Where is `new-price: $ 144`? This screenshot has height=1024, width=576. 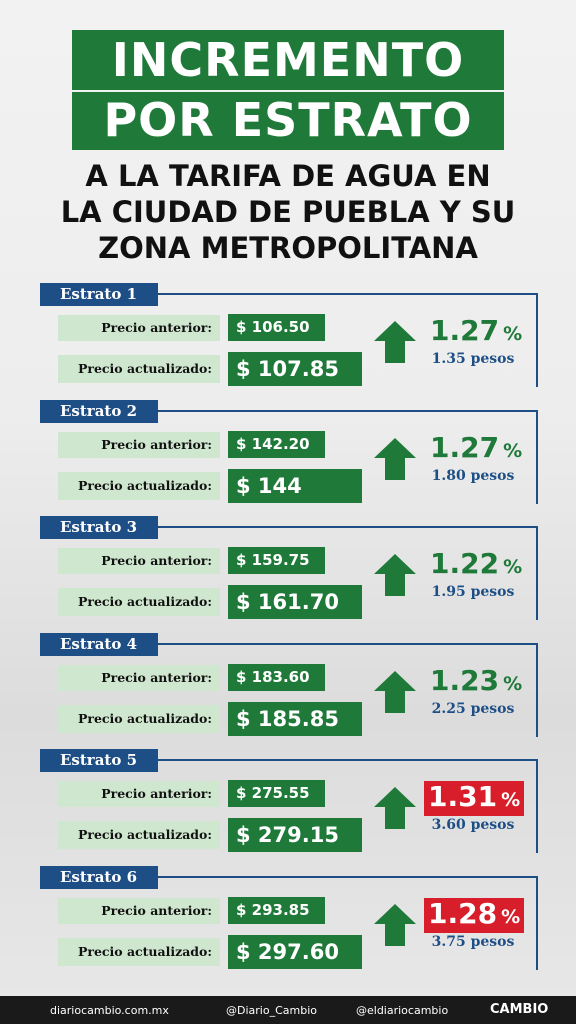
new-price: $ 144 is located at coordinates (295, 485).